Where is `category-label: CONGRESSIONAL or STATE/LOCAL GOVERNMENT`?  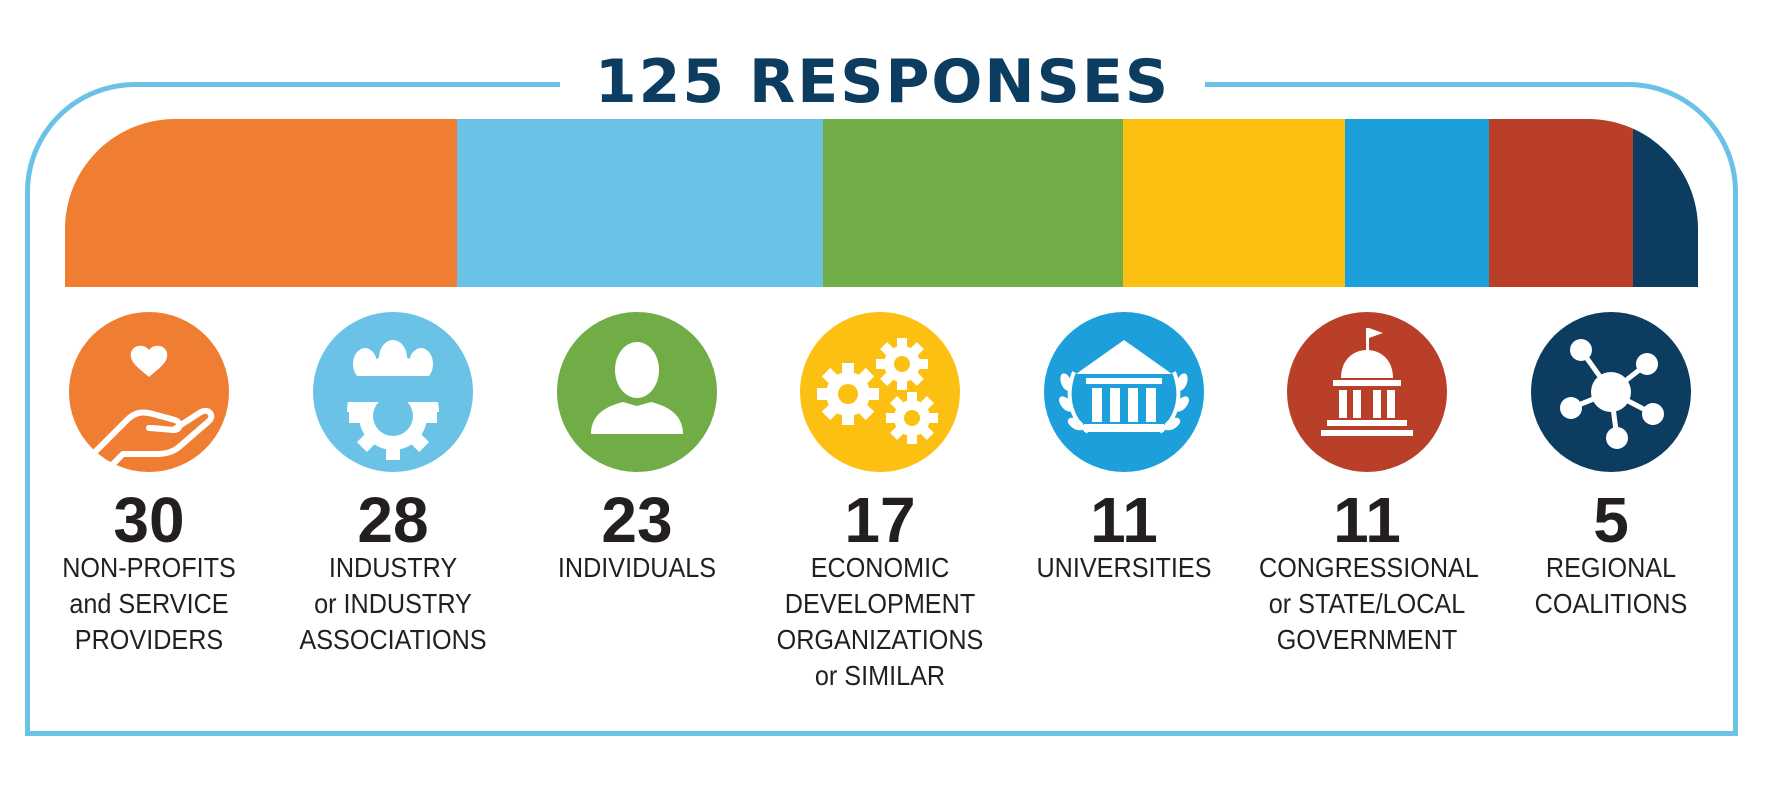 category-label: CONGRESSIONAL or STATE/LOCAL GOVERNMENT is located at coordinates (1369, 604).